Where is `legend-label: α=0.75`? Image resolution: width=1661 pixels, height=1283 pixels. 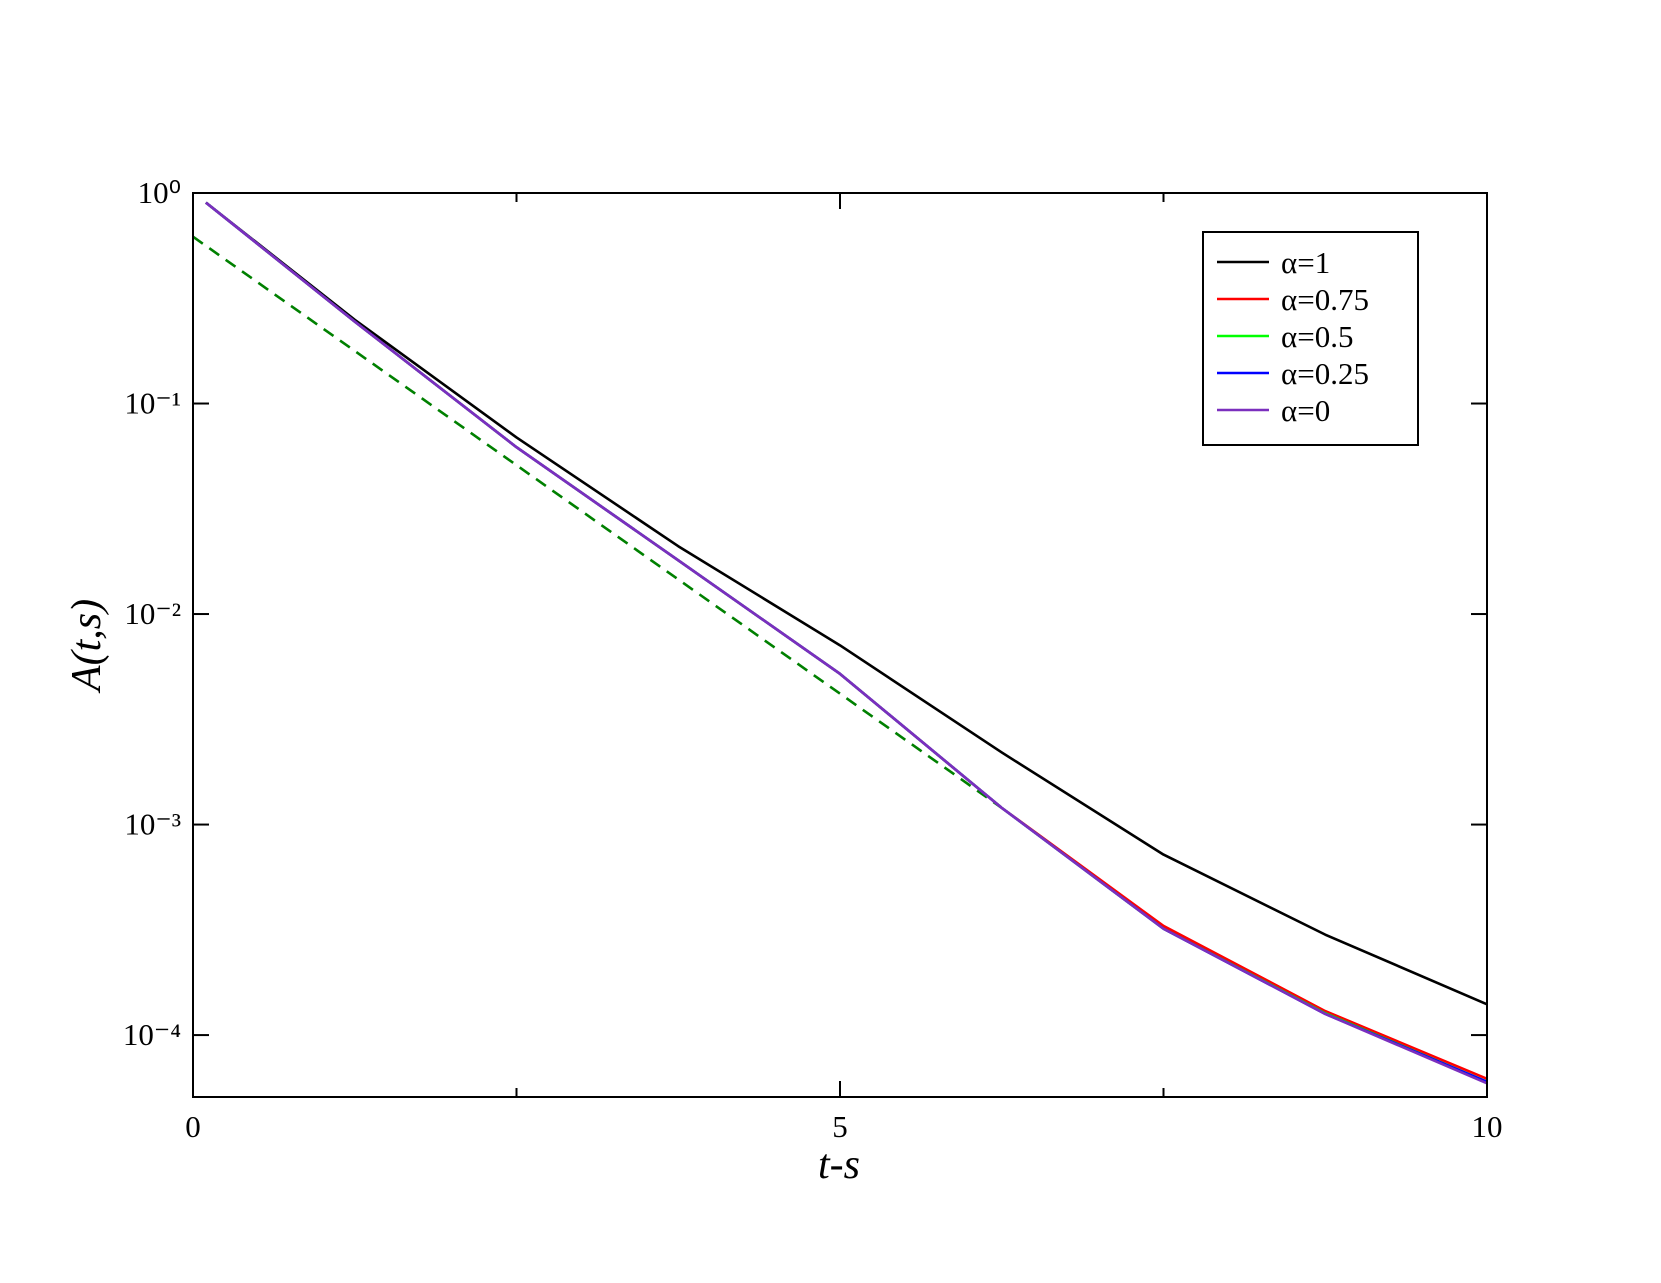
legend-label: α=0.75 is located at coordinates (1325, 299).